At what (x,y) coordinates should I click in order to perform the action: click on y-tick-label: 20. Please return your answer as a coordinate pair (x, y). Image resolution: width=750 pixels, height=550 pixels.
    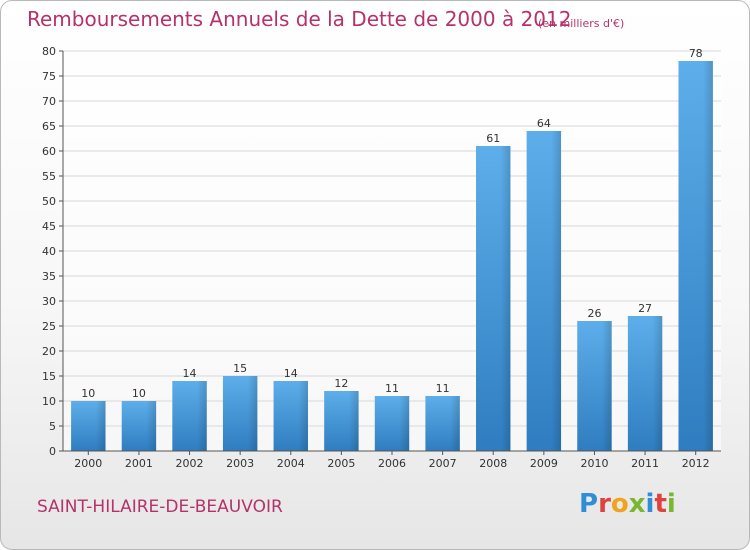
    Looking at the image, I should click on (49, 351).